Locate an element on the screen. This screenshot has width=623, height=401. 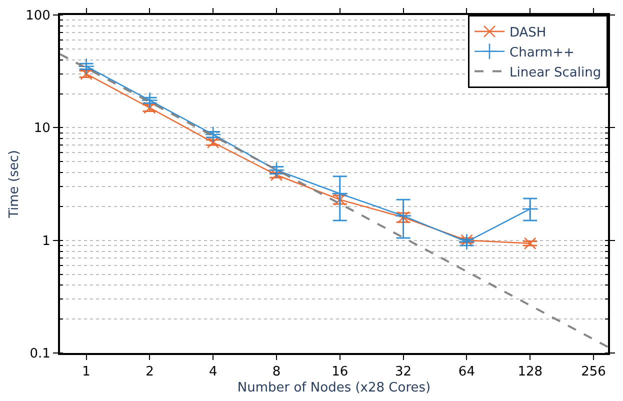
legend-label: Charm++ is located at coordinates (542, 52).